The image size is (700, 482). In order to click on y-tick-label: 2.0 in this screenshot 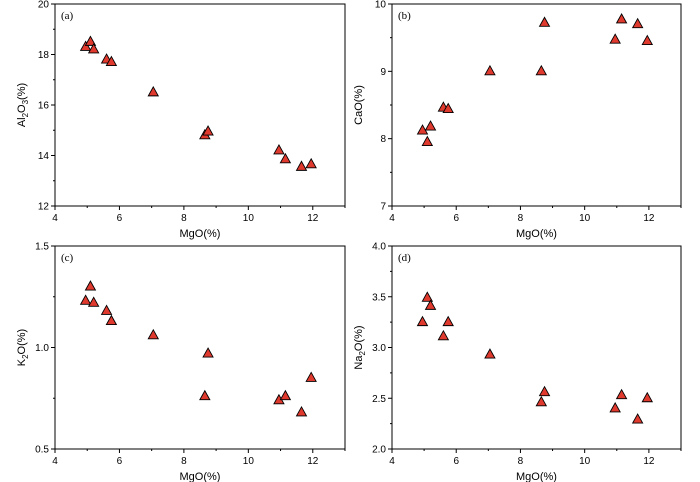, I will do `click(379, 450)`.